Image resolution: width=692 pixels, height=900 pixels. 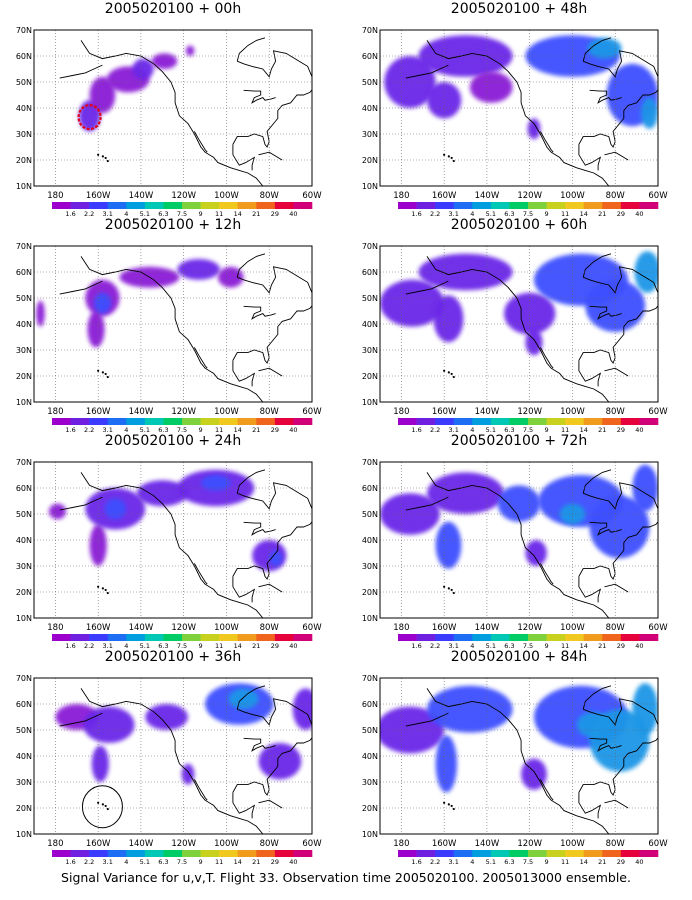 What do you see at coordinates (173, 225) in the screenshot?
I see `panel-title: 2005020100 + 12h` at bounding box center [173, 225].